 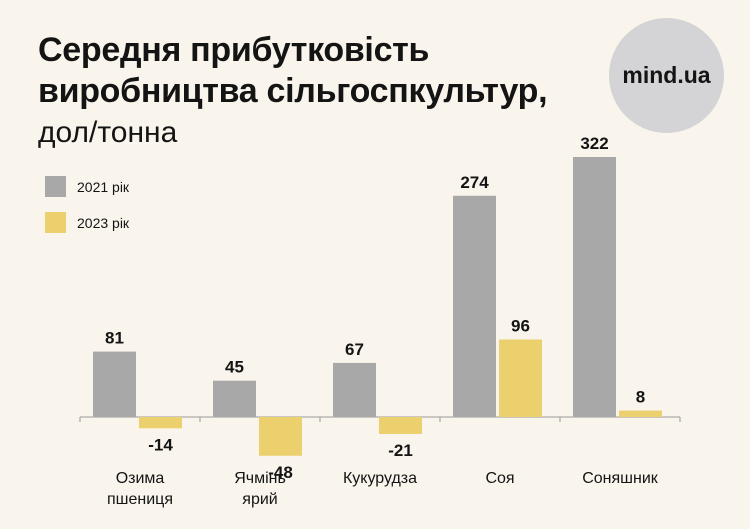 What do you see at coordinates (354, 349) in the screenshot?
I see `data-label: 67` at bounding box center [354, 349].